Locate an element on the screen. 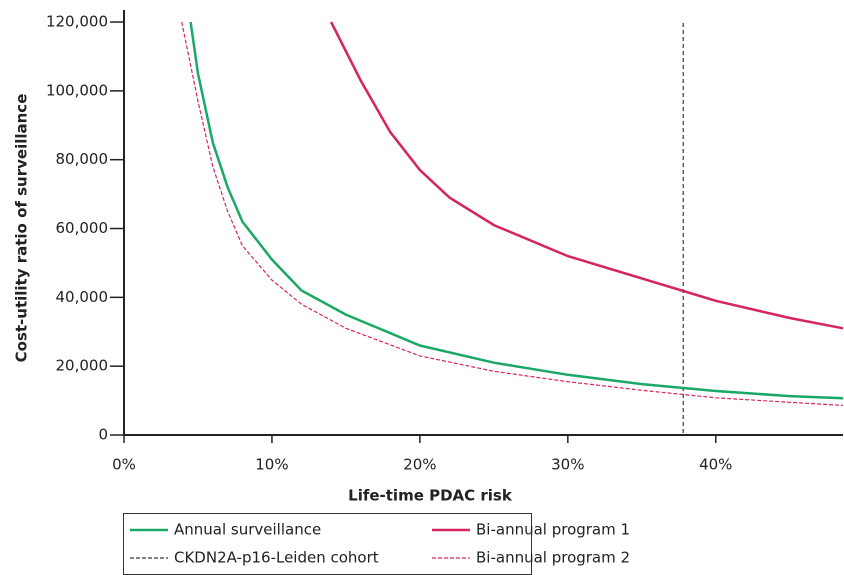 This screenshot has height=575, width=844. y-tick-label: 0 is located at coordinates (103, 435).